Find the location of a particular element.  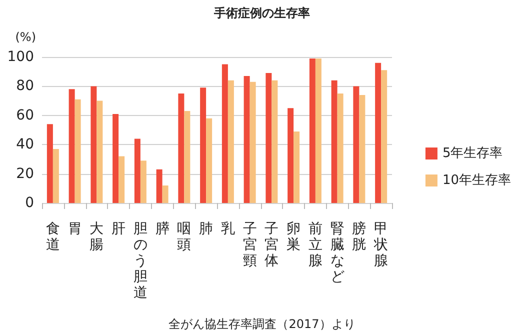

x-tick-label: 咽頭 is located at coordinates (184, 237).